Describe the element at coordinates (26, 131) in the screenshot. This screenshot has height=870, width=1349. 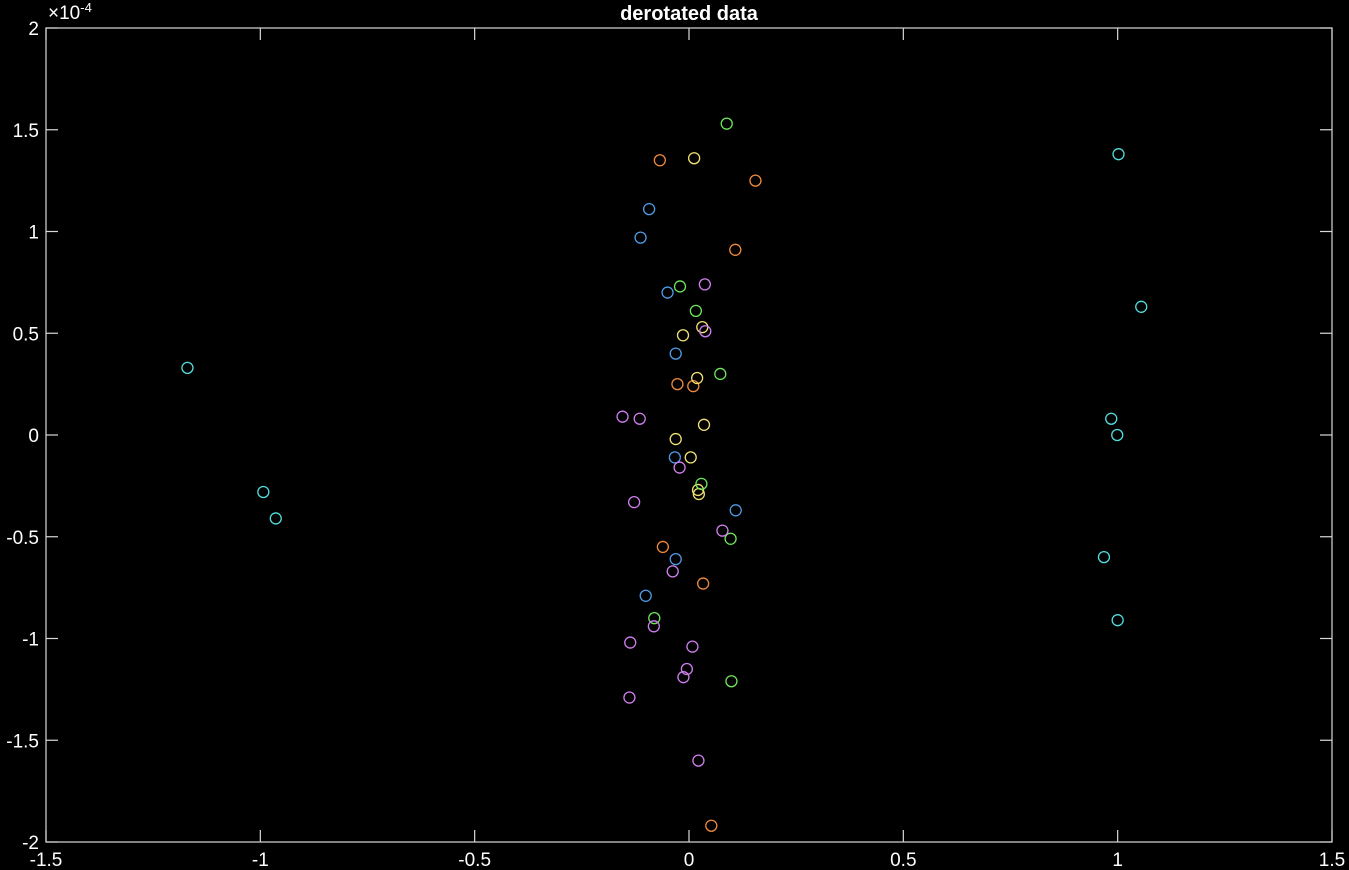
I see `y-tick-label: 1.5` at that location.